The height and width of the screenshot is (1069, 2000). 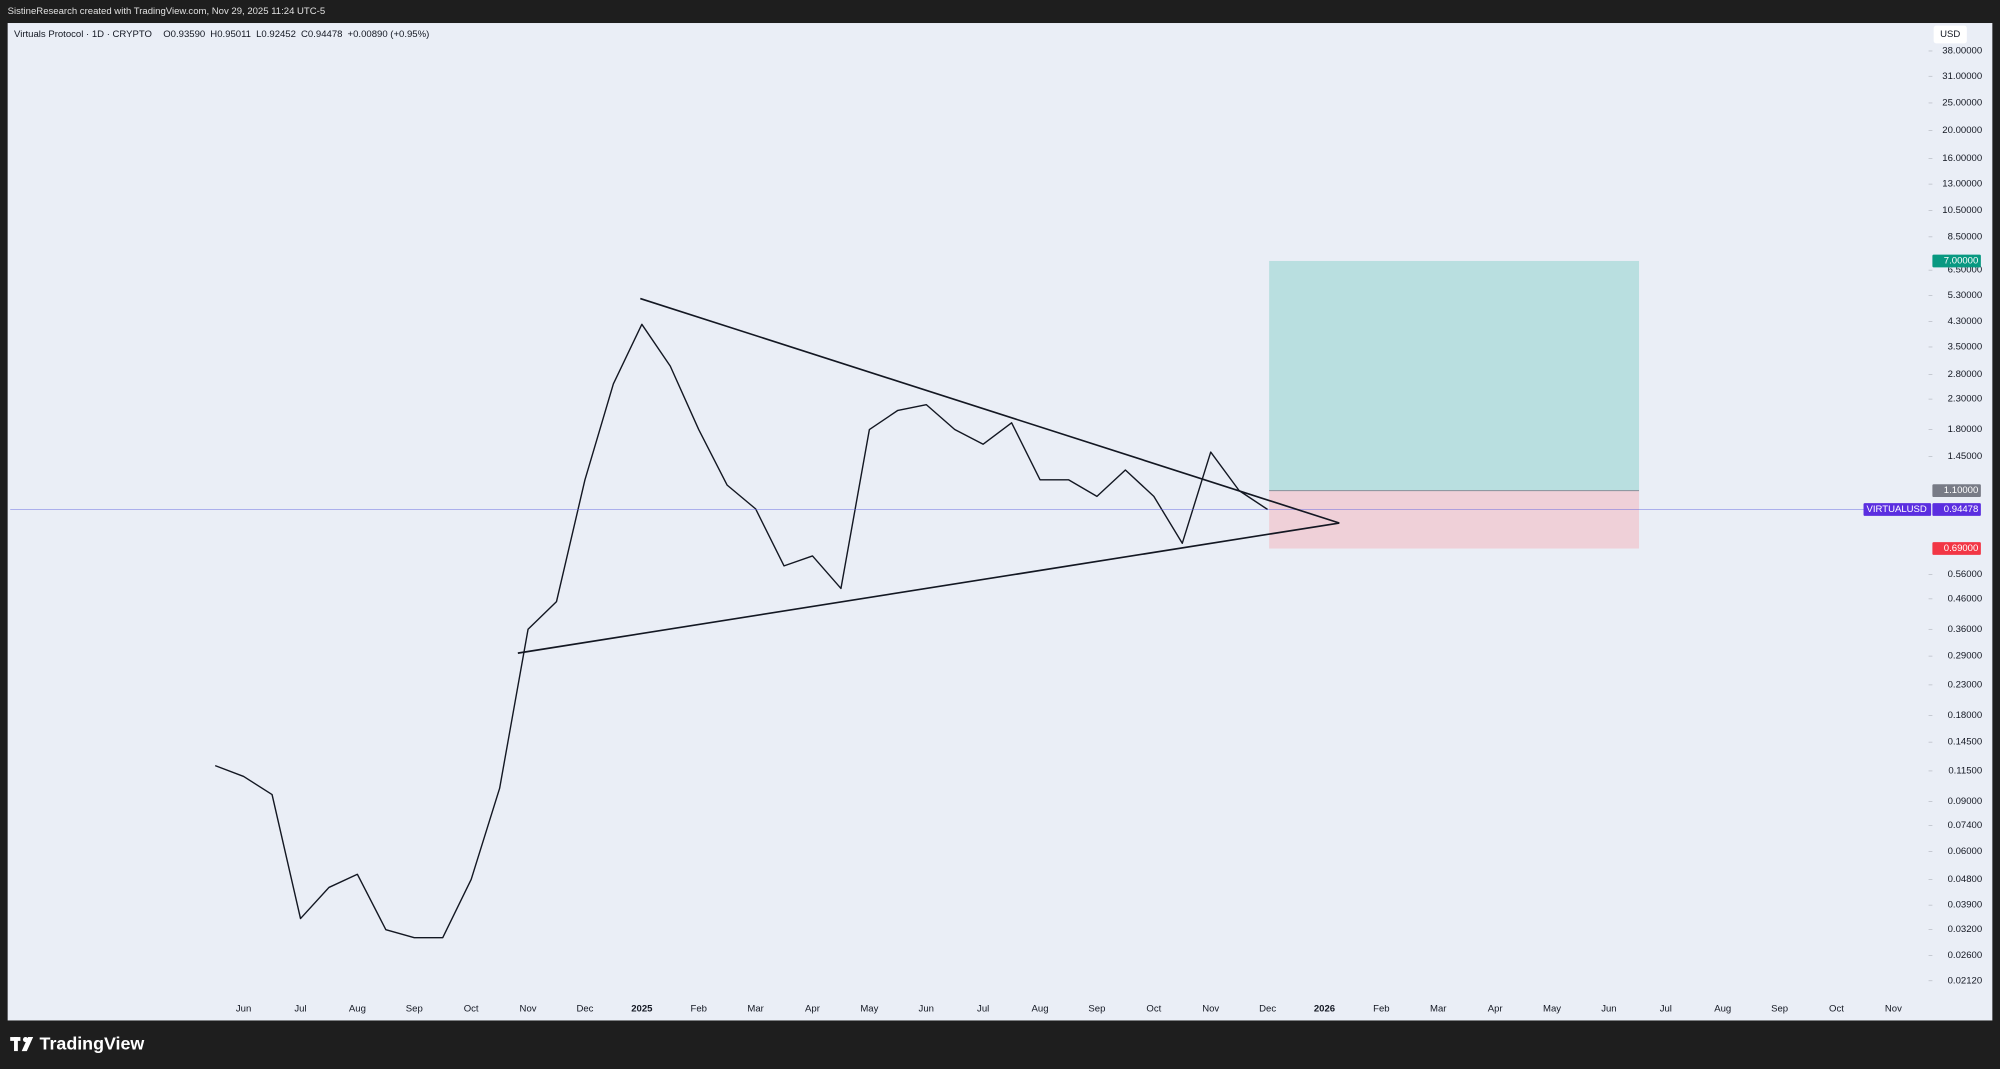 I want to click on x-tick-label: 2025, so click(x=642, y=1009).